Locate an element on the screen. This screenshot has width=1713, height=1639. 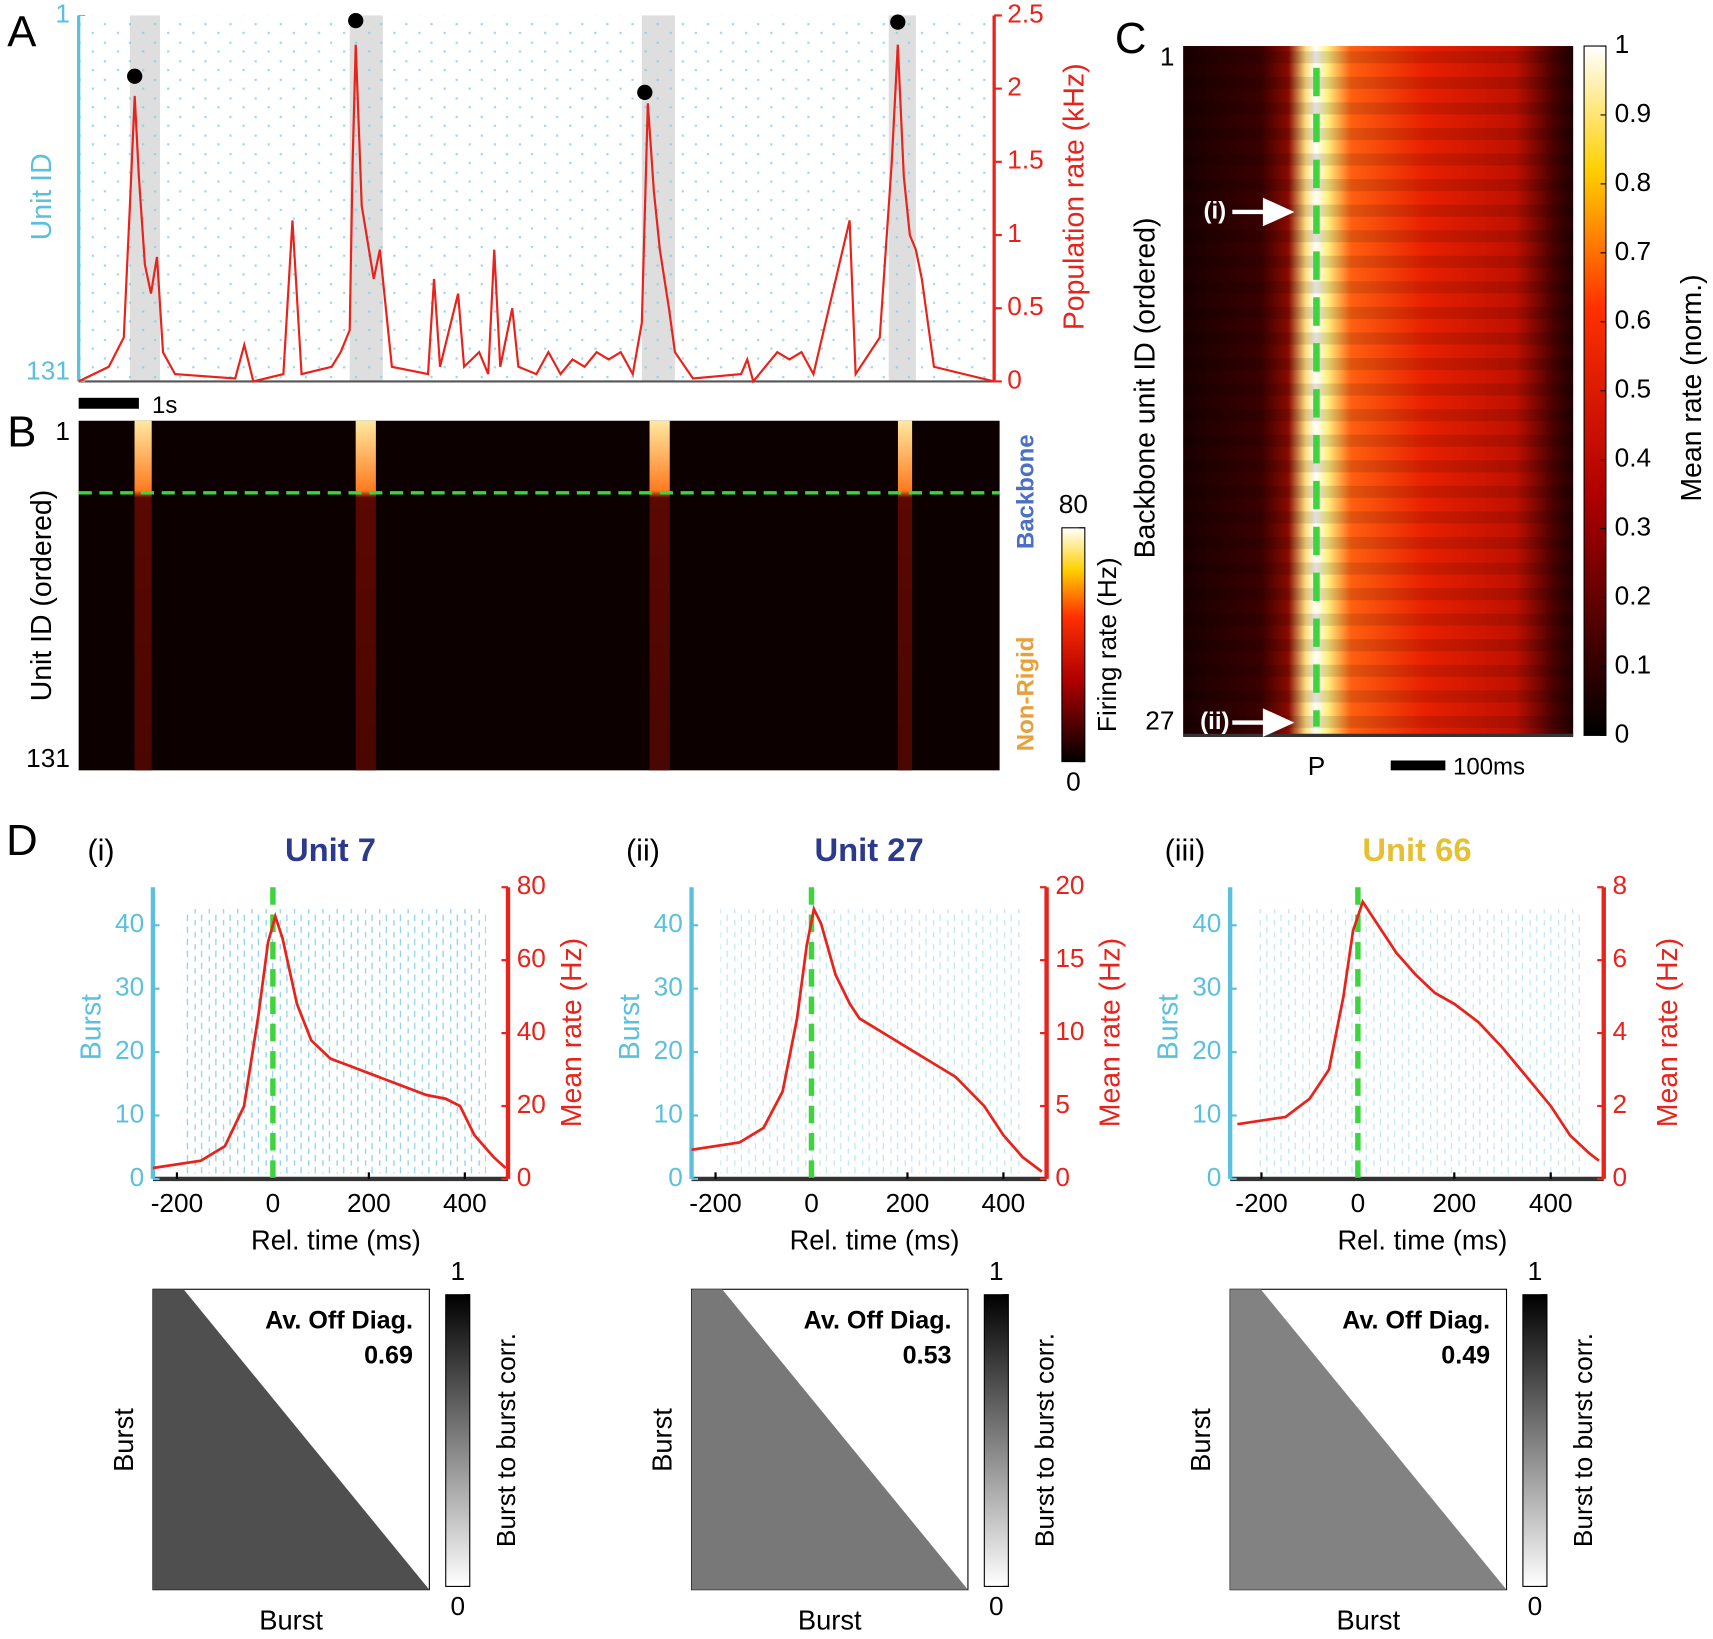
heatmap is located at coordinates (539, 595).